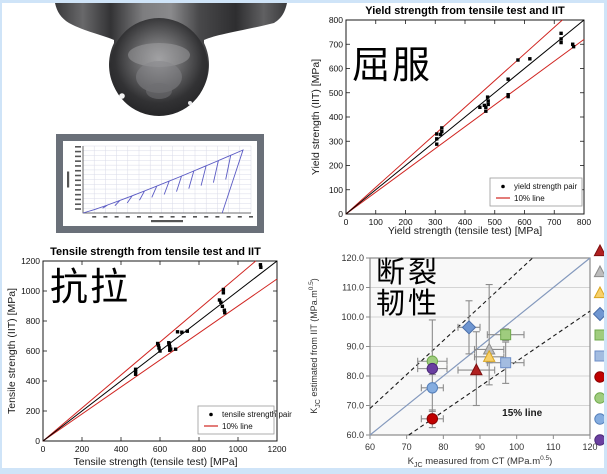 The width and height of the screenshot is (607, 474). What do you see at coordinates (171, 59) in the screenshot?
I see `indenter-3d-image` at bounding box center [171, 59].